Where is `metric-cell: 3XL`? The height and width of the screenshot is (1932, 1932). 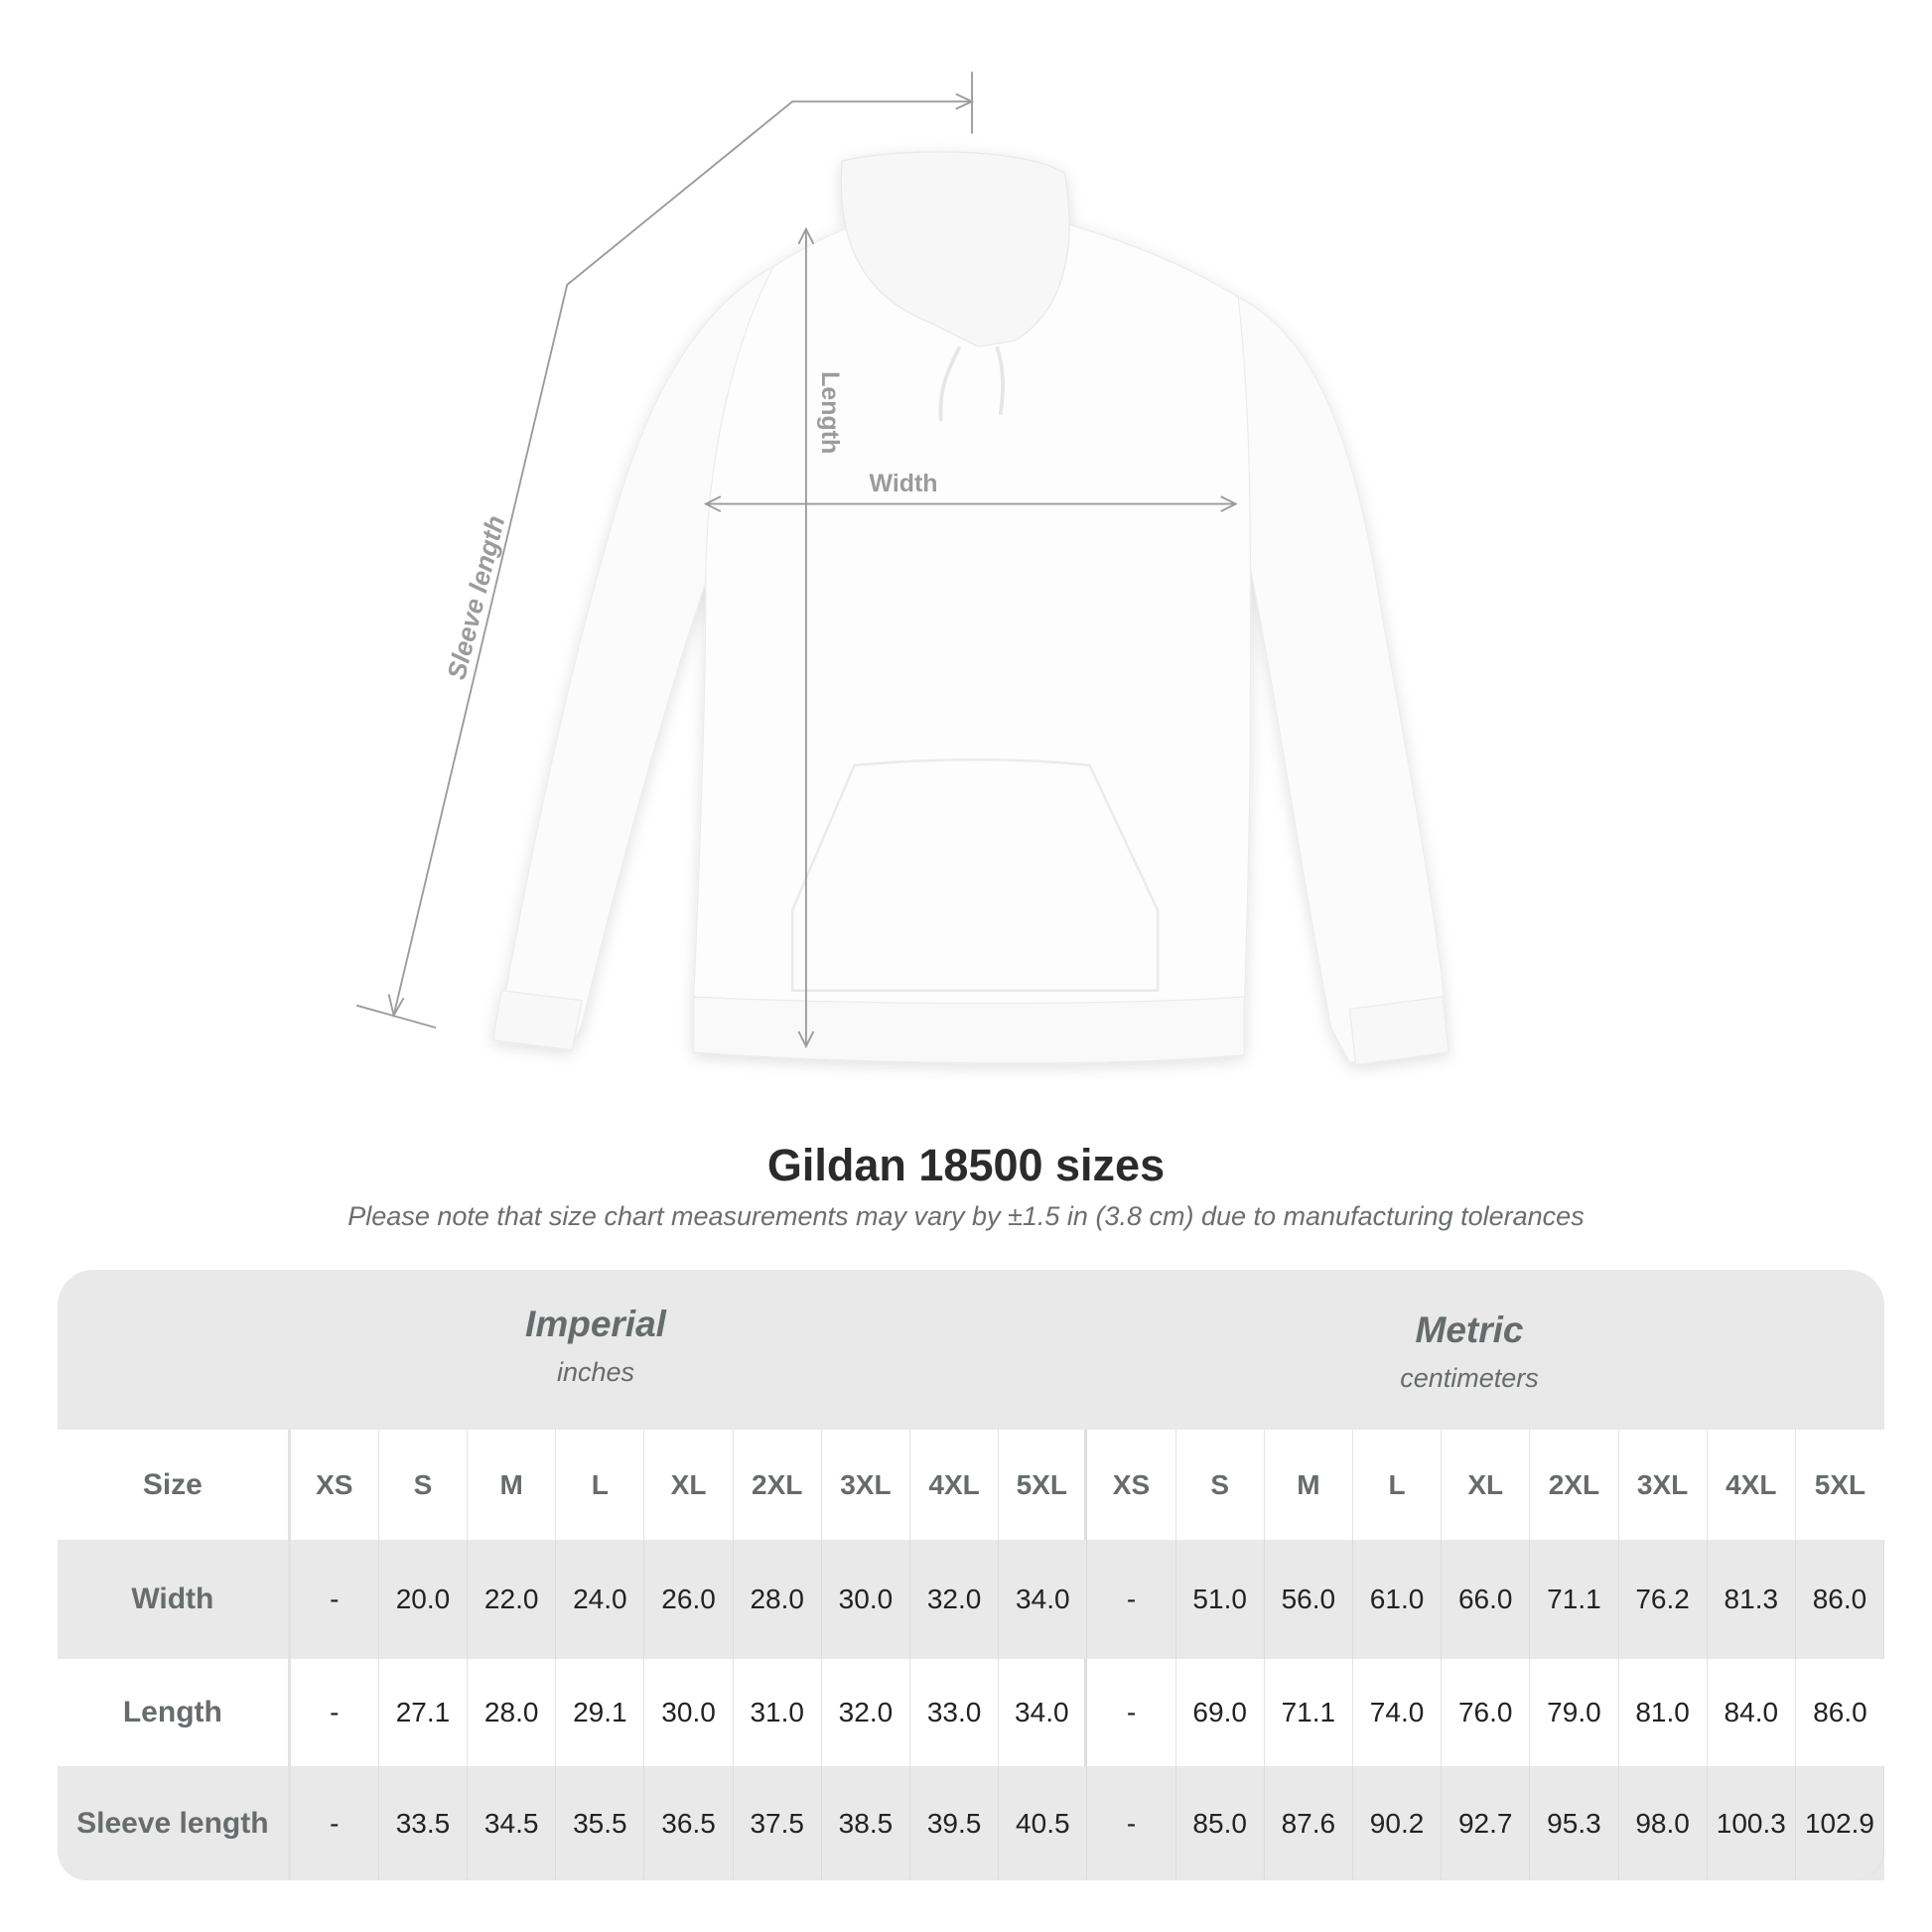 metric-cell: 3XL is located at coordinates (1664, 1485).